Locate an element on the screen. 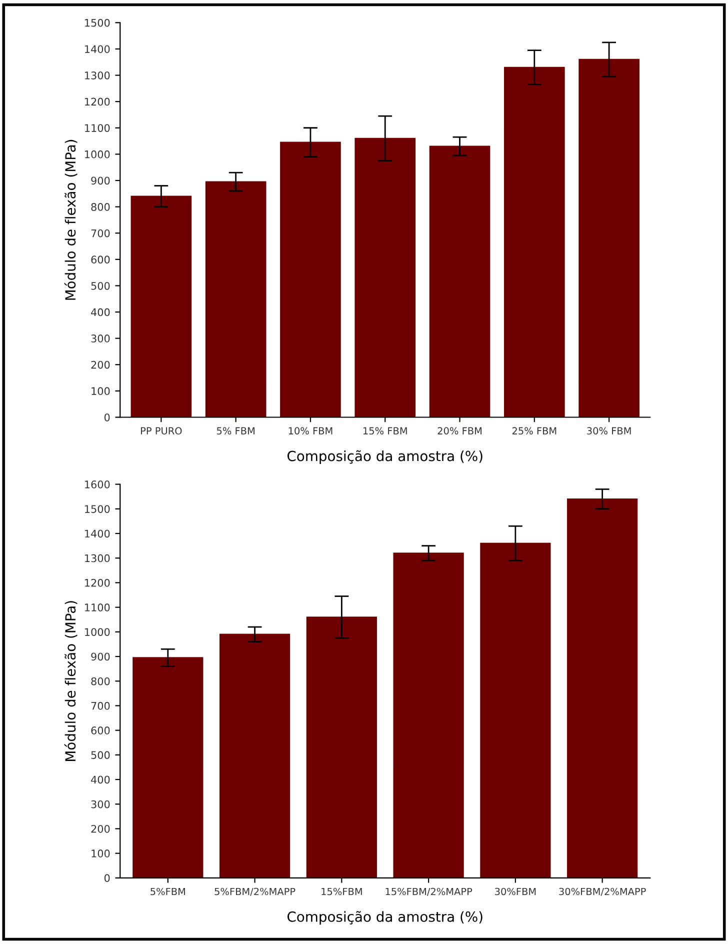  x-tick-label: PP PURO is located at coordinates (161, 430).